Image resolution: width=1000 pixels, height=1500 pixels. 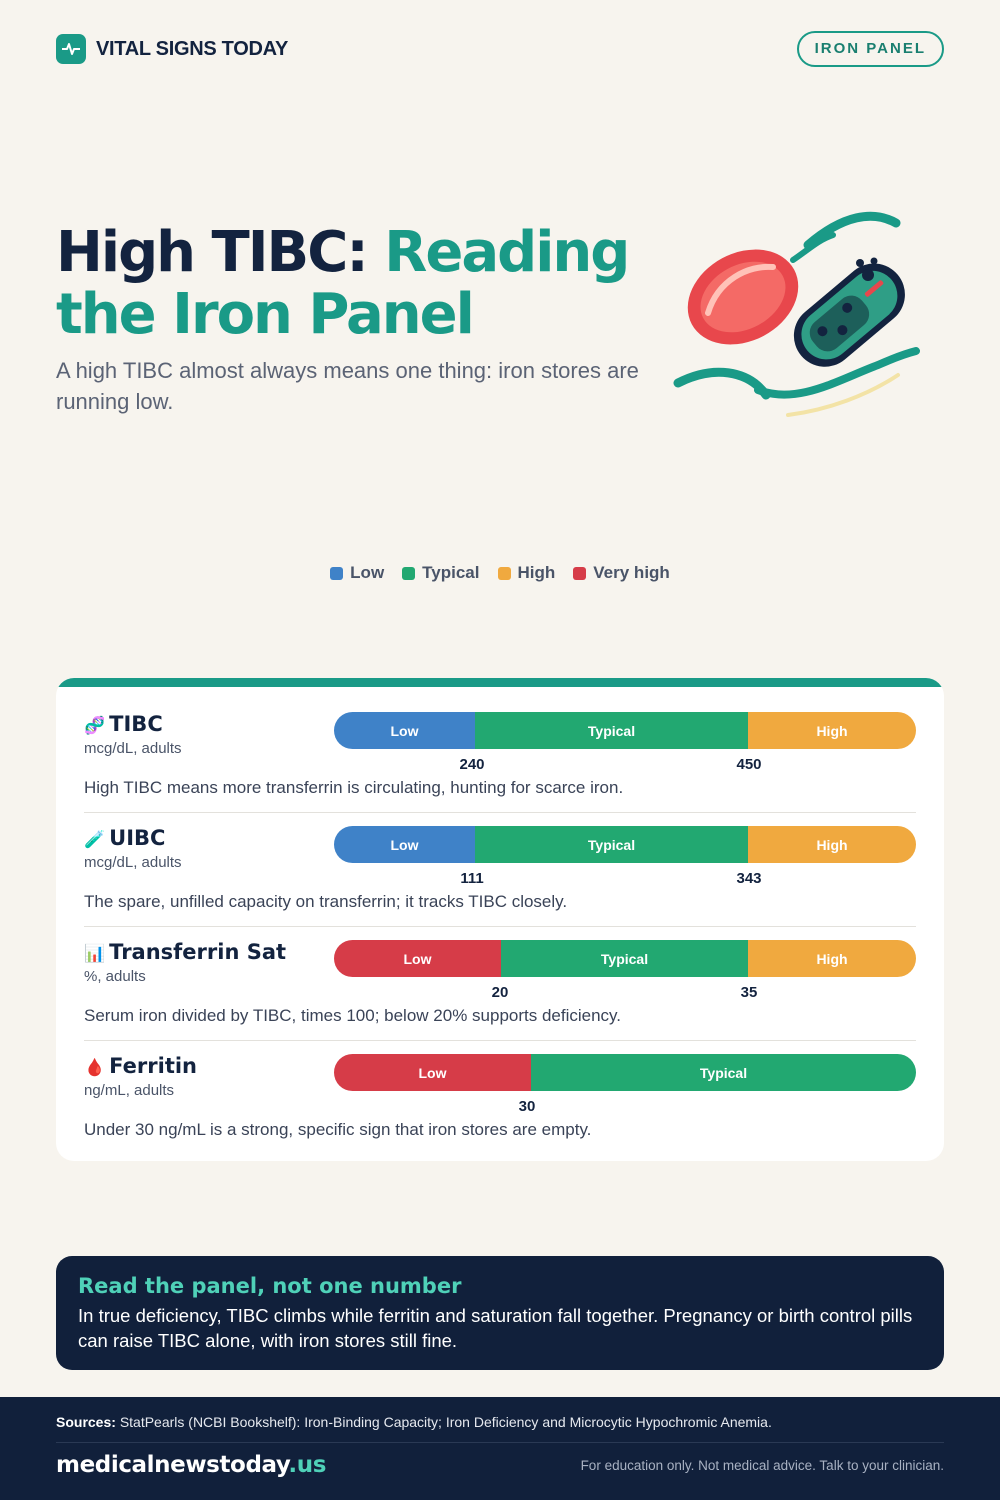 What do you see at coordinates (86, 1422) in the screenshot?
I see `sources-label: Sources:` at bounding box center [86, 1422].